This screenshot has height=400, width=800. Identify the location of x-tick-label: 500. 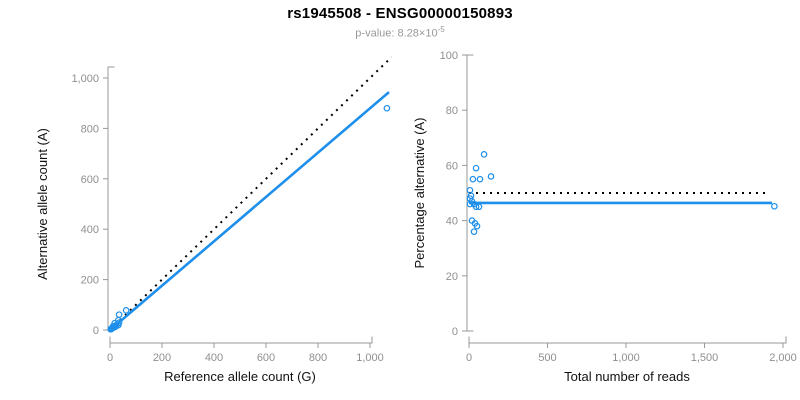
(547, 358).